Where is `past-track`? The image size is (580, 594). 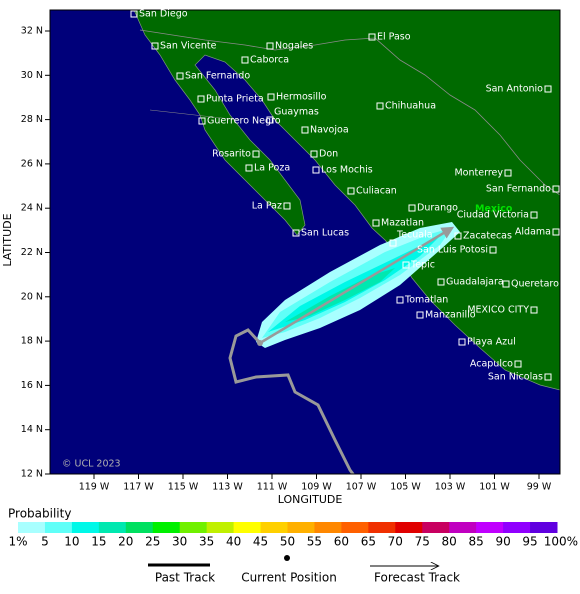 past-track is located at coordinates (291, 401).